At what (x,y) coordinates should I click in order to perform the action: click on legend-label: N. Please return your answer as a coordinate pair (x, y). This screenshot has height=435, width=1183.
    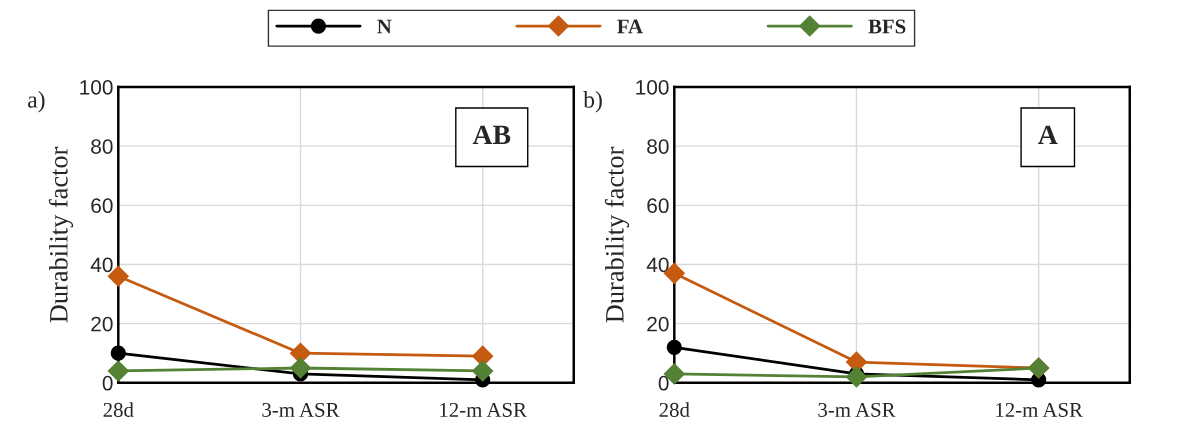
    Looking at the image, I should click on (384, 26).